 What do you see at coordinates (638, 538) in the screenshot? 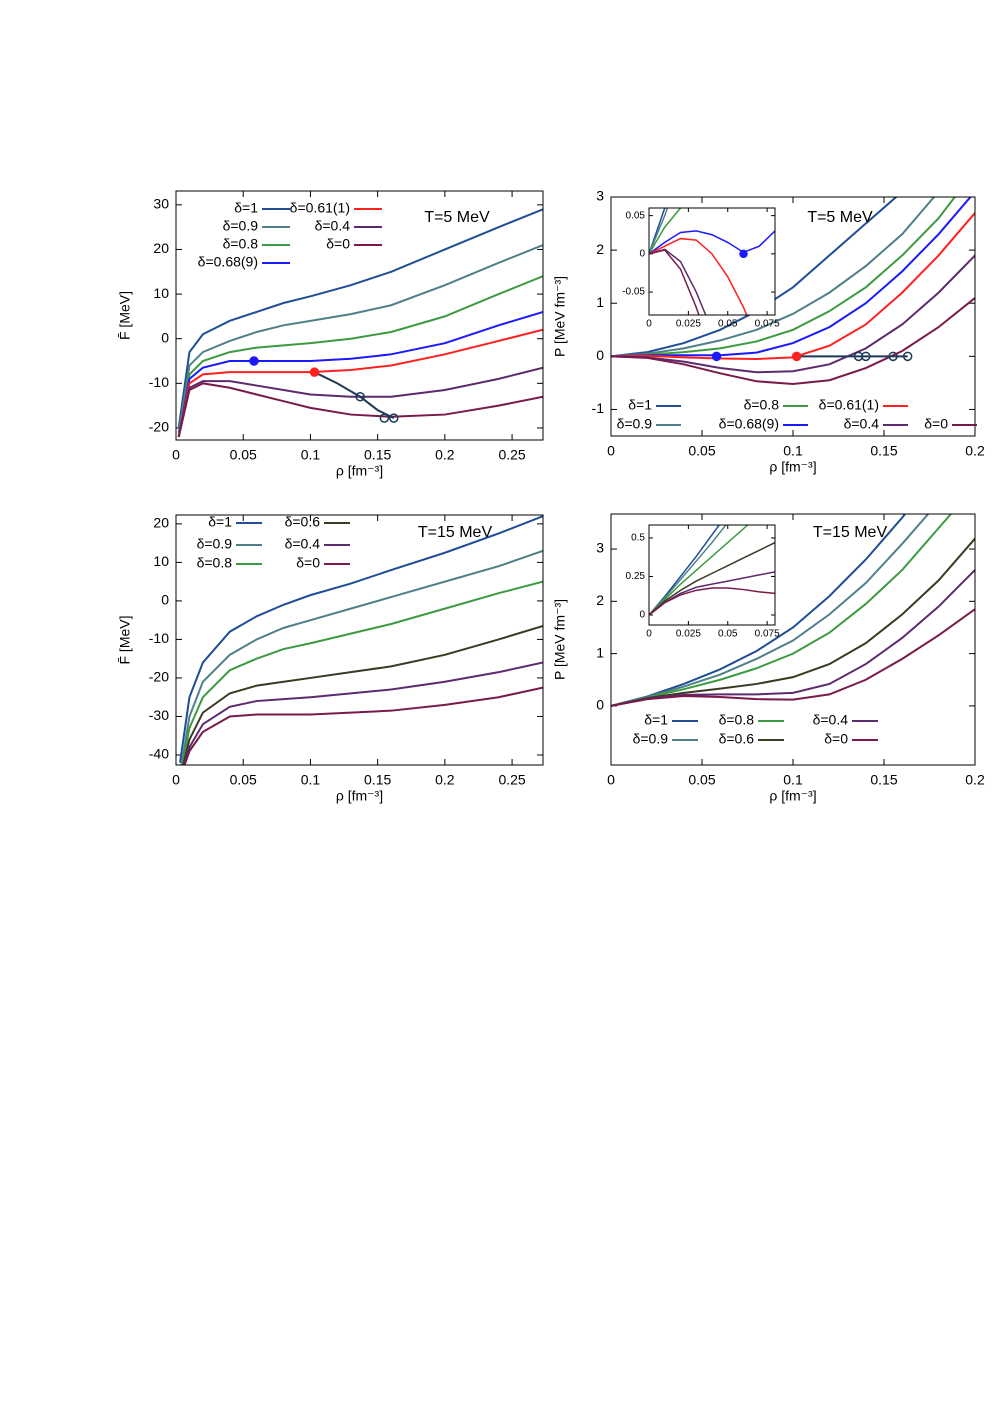
I see `y-tick-label: 0.5` at bounding box center [638, 538].